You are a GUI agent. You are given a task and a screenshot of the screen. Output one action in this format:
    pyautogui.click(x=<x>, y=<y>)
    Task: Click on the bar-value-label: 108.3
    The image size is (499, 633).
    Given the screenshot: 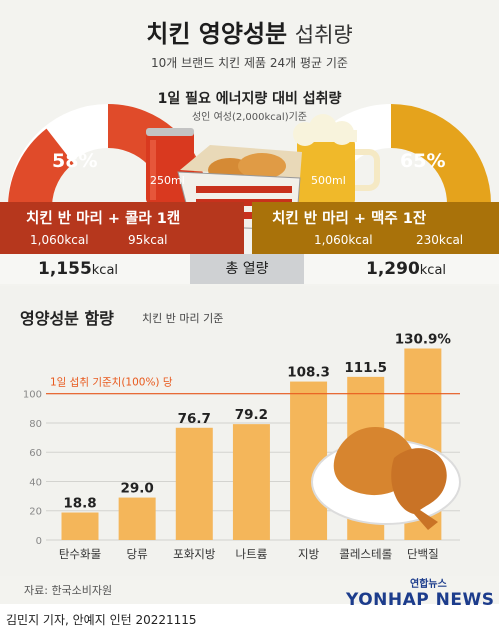 What is the action you would take?
    pyautogui.click(x=308, y=373)
    